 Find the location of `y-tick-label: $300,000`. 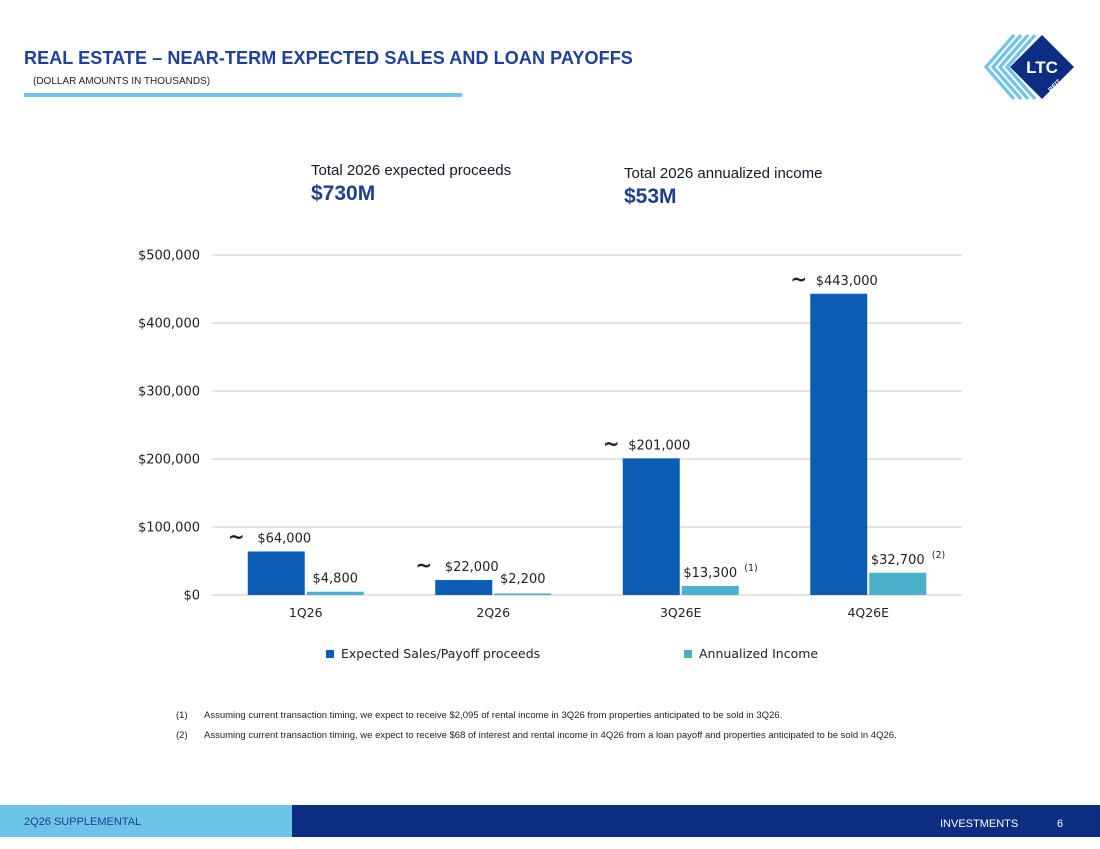

y-tick-label: $300,000 is located at coordinates (169, 392).